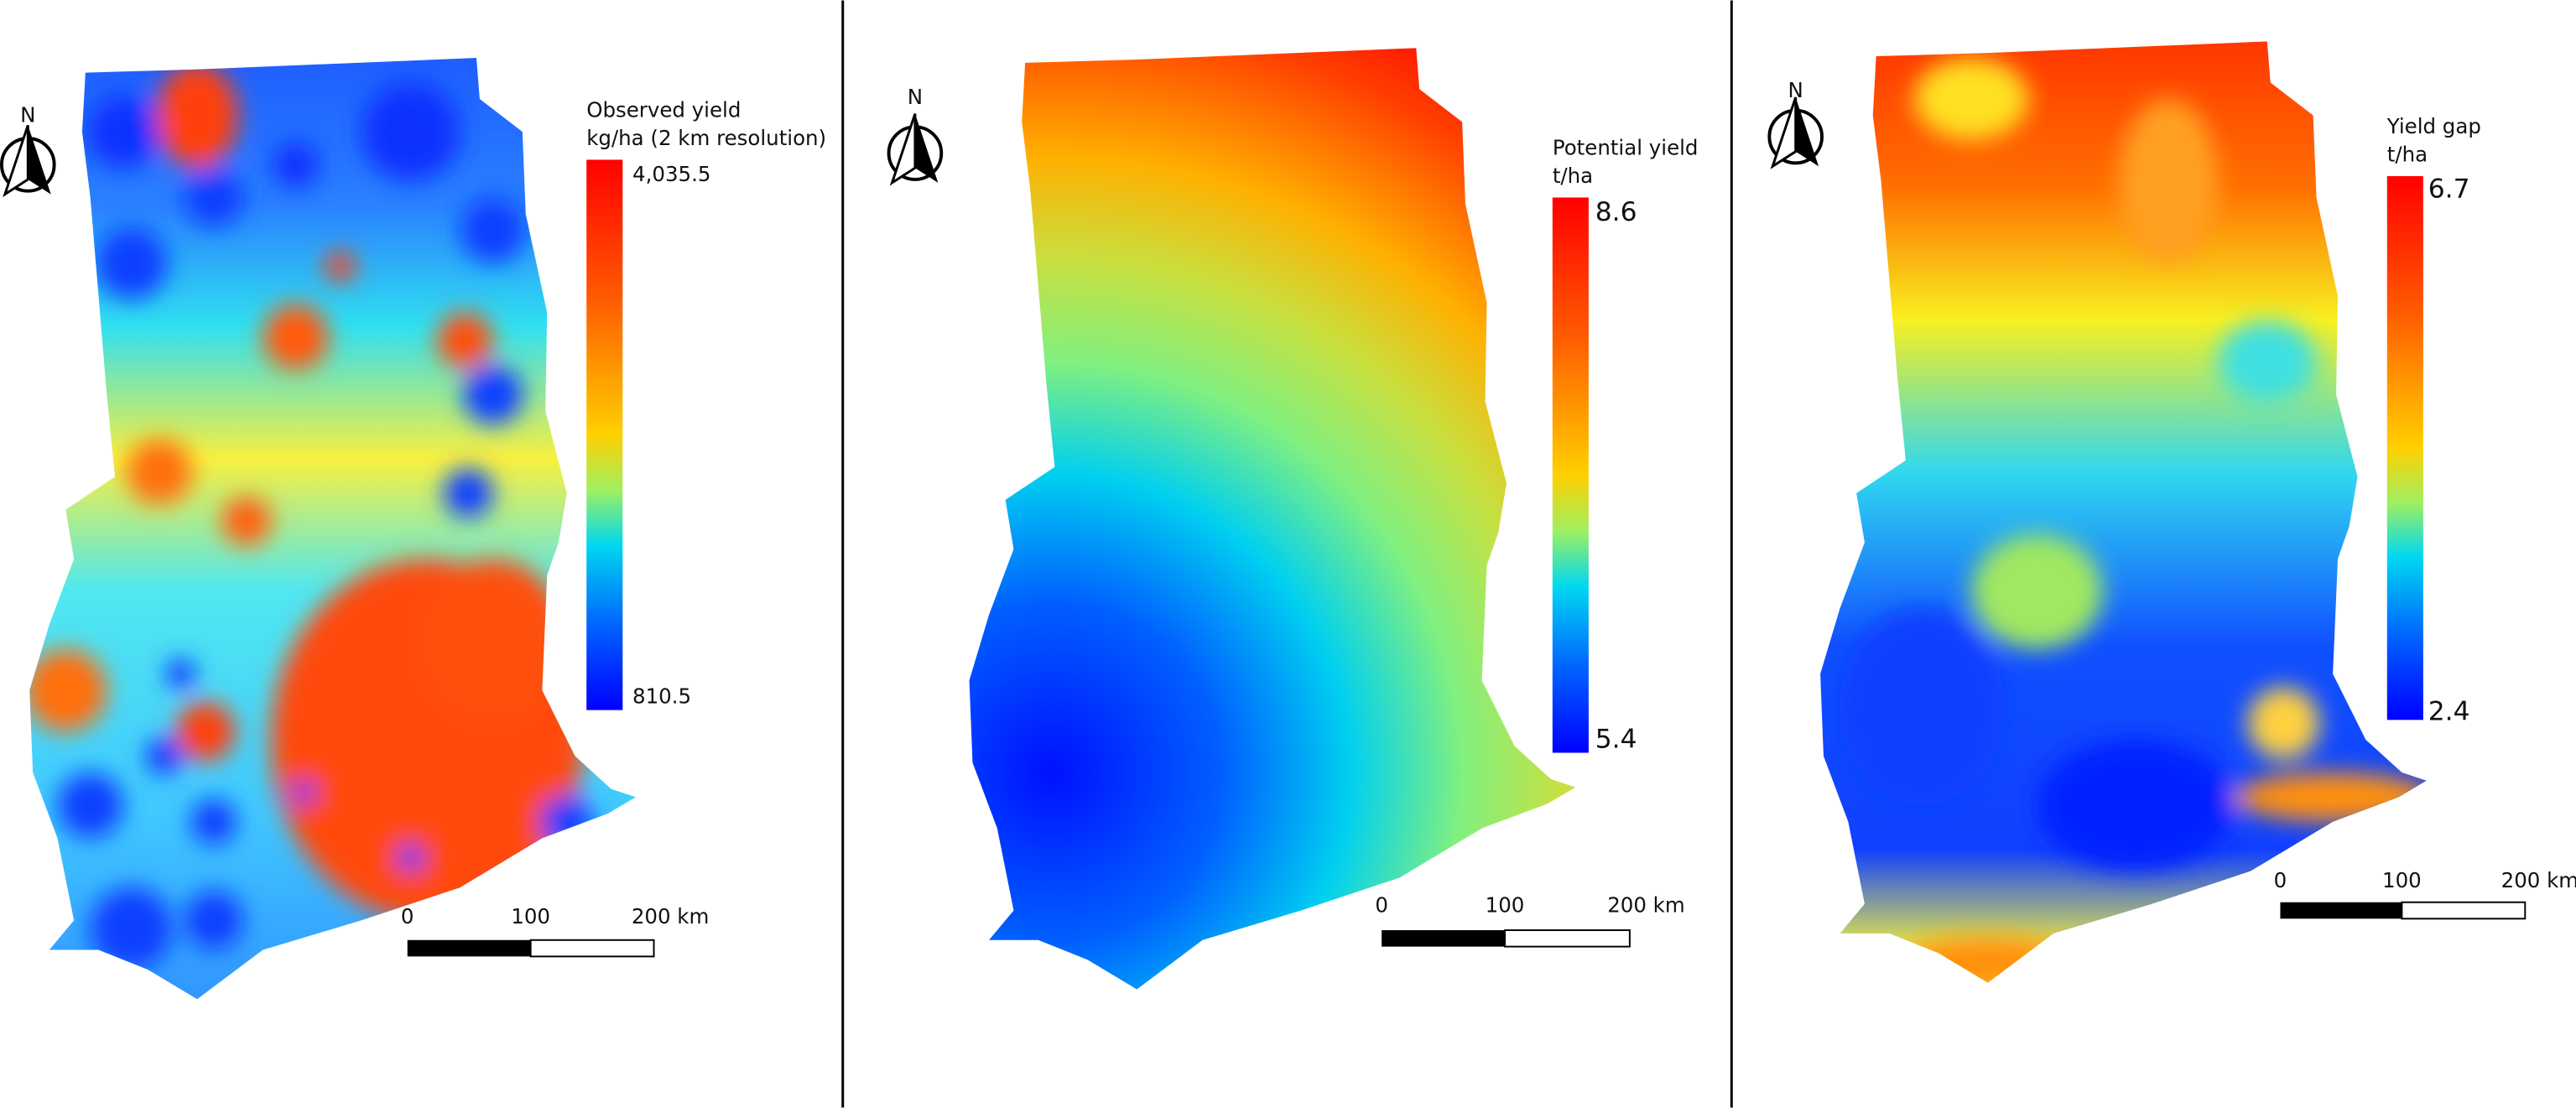  What do you see at coordinates (1616, 740) in the screenshot?
I see `legend-min: 5.4` at bounding box center [1616, 740].